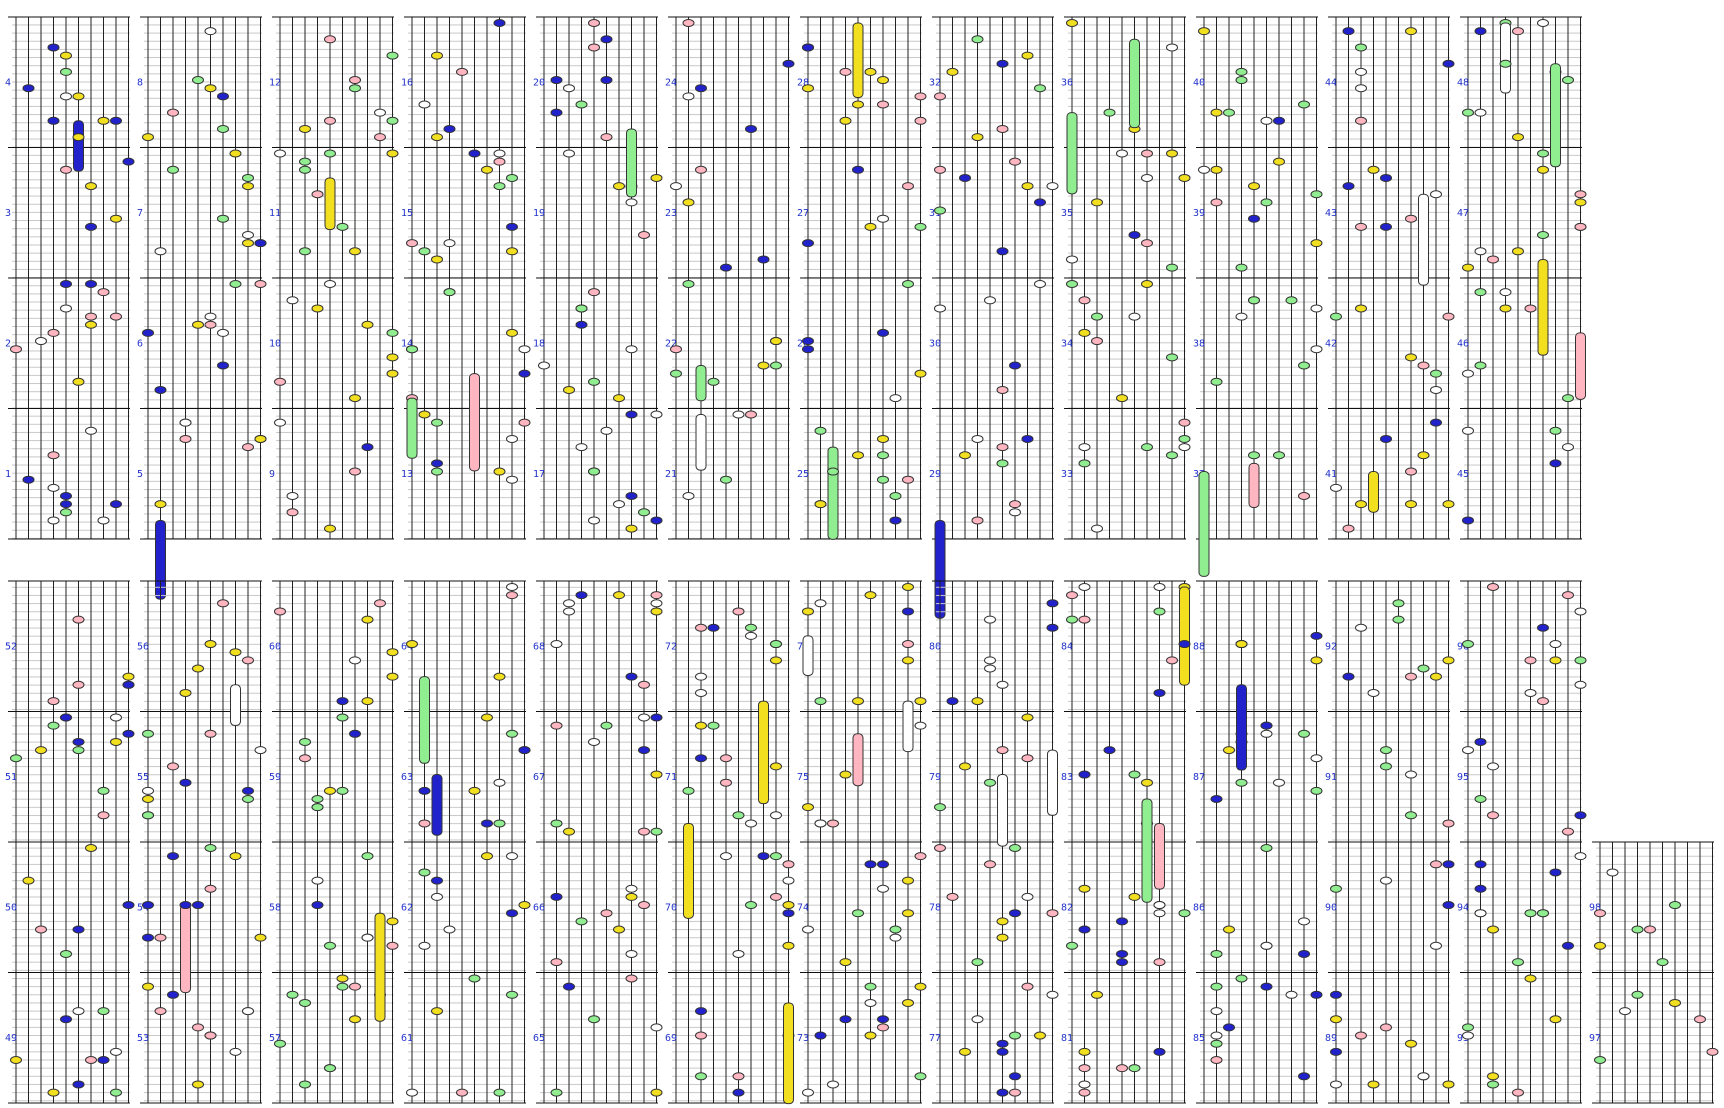 This screenshot has height=1108, width=1724. I want to click on measure-number: 16, so click(407, 82).